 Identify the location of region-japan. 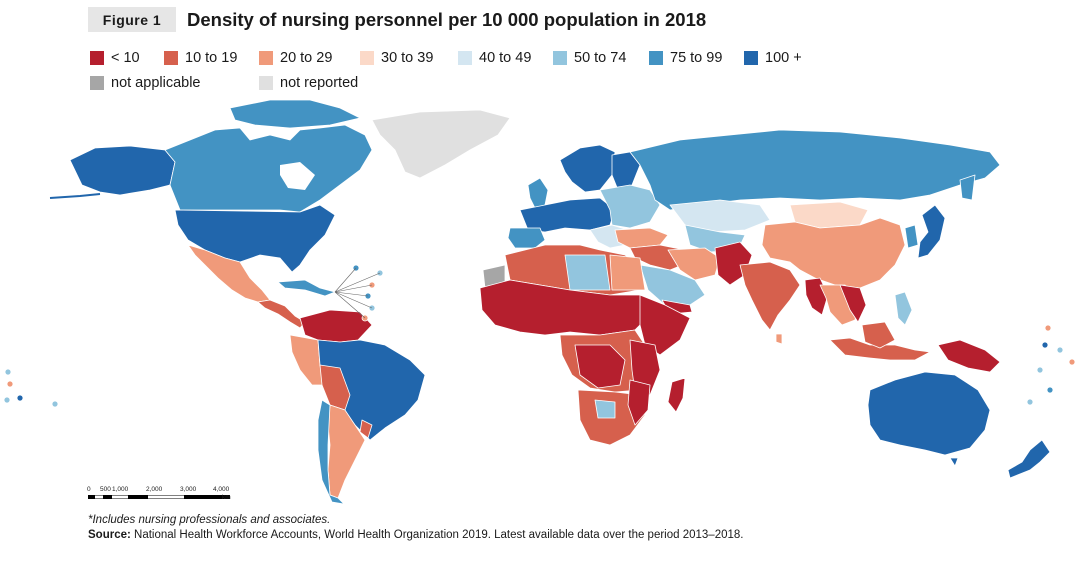
(931, 231).